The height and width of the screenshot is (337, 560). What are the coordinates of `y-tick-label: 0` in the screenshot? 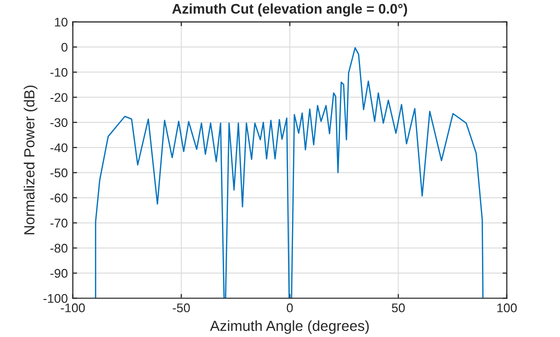 It's located at (64, 47).